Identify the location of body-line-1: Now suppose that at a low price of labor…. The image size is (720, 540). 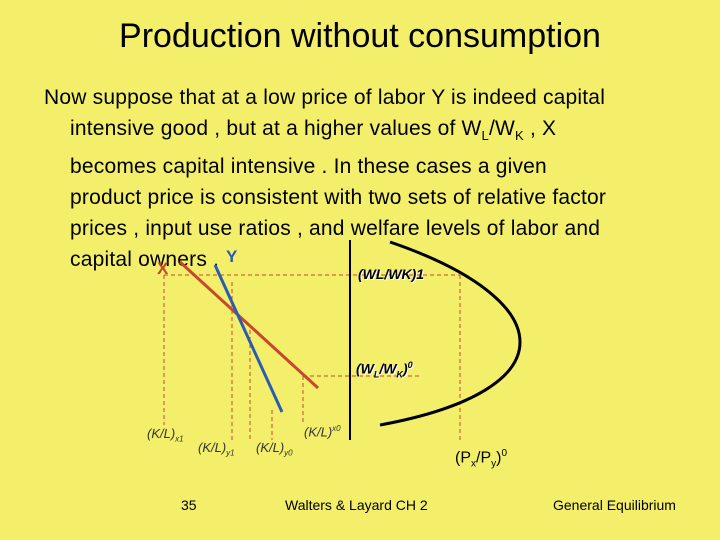
(325, 97).